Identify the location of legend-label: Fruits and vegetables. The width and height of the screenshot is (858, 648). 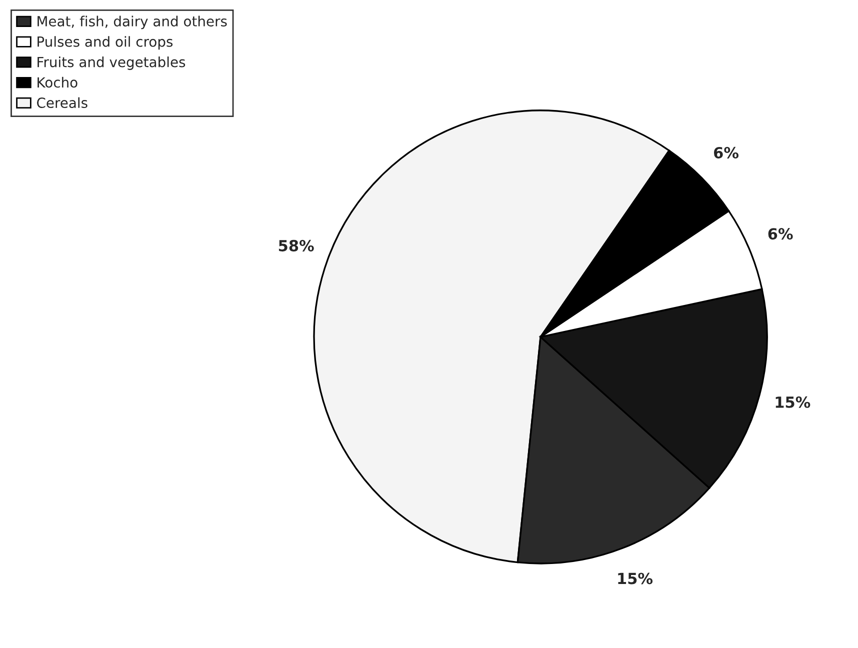
(112, 63).